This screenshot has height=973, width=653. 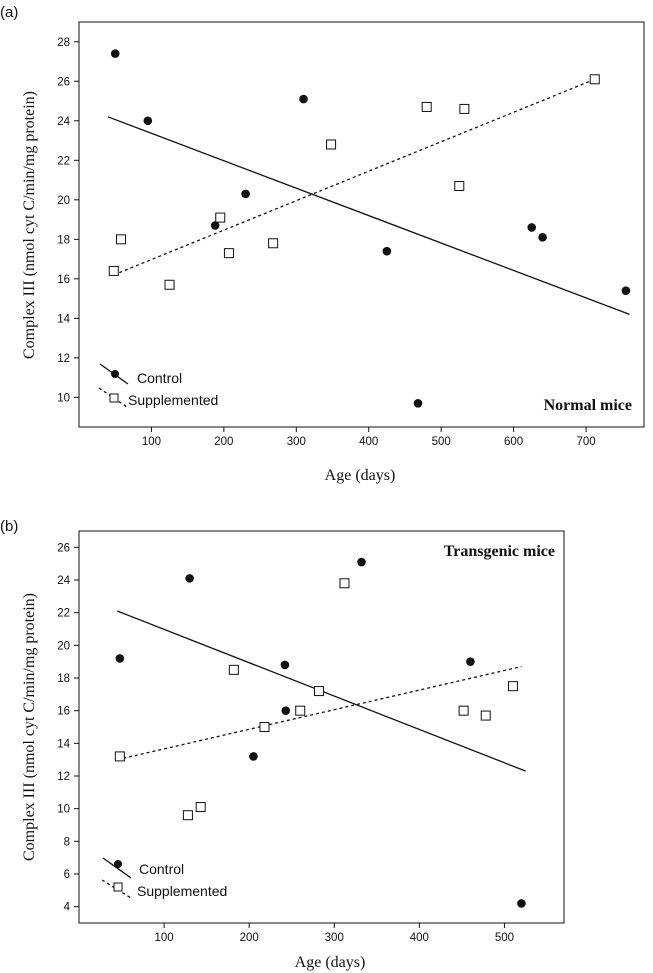 What do you see at coordinates (164, 878) in the screenshot?
I see `panel-b-legend: Control Supplemented` at bounding box center [164, 878].